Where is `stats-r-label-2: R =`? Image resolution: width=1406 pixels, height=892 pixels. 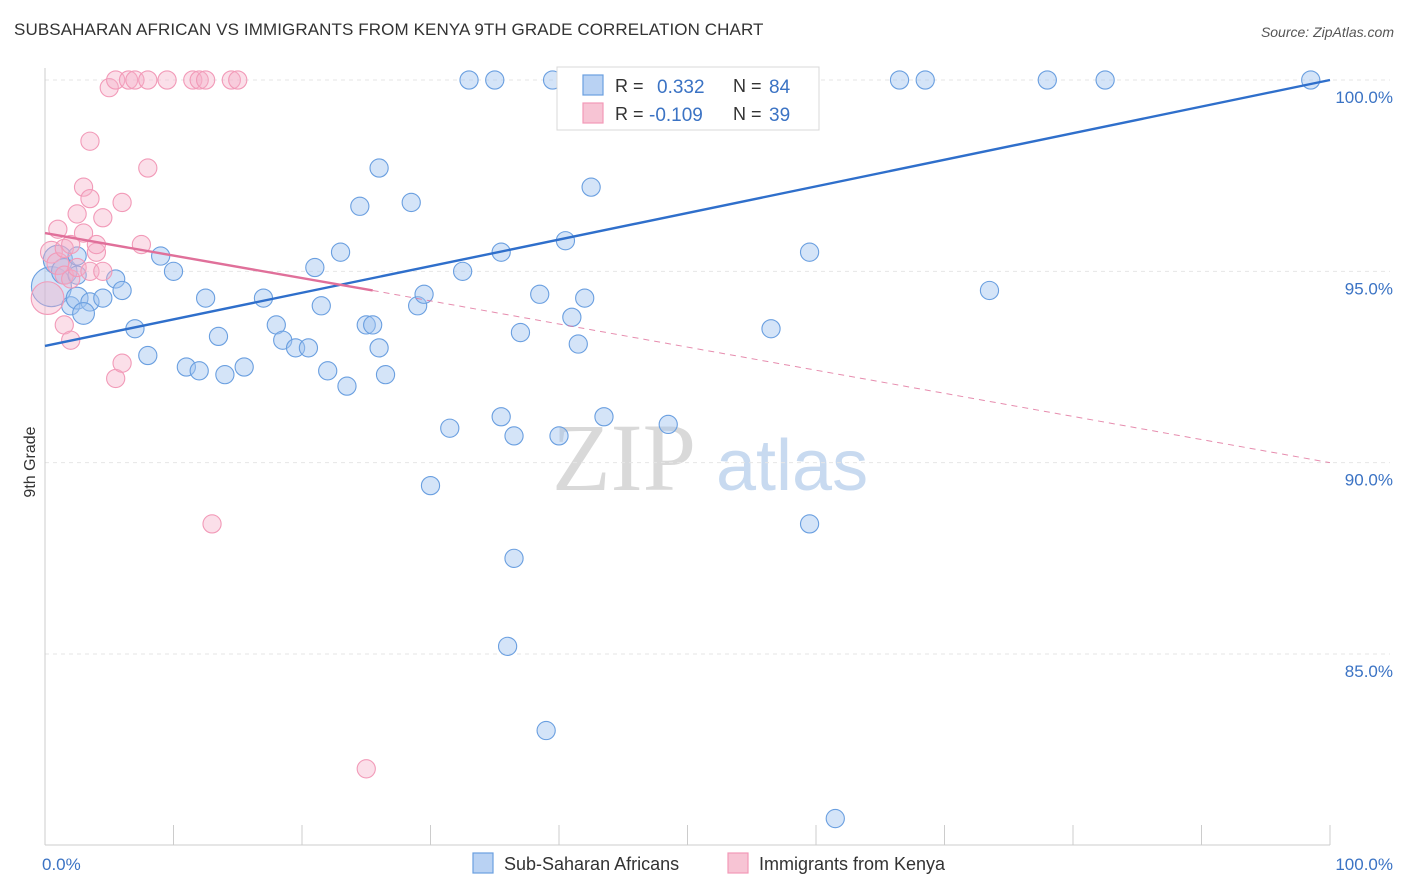 stats-r-label-2: R = is located at coordinates (629, 114).